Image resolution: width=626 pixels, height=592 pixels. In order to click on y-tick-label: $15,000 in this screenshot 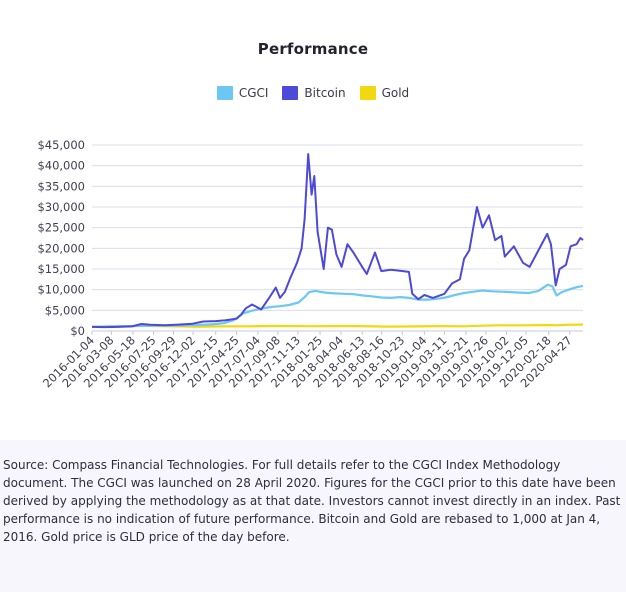, I will do `click(61, 269)`.